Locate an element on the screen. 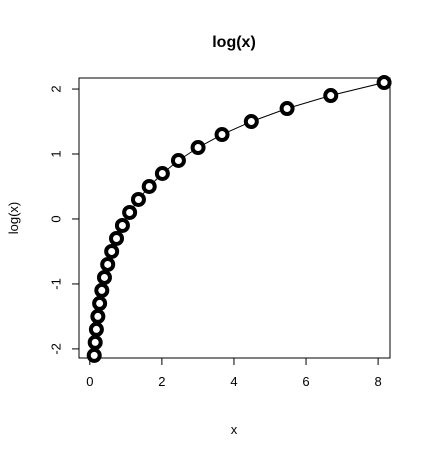  x-tick-label: 8 is located at coordinates (377, 381).